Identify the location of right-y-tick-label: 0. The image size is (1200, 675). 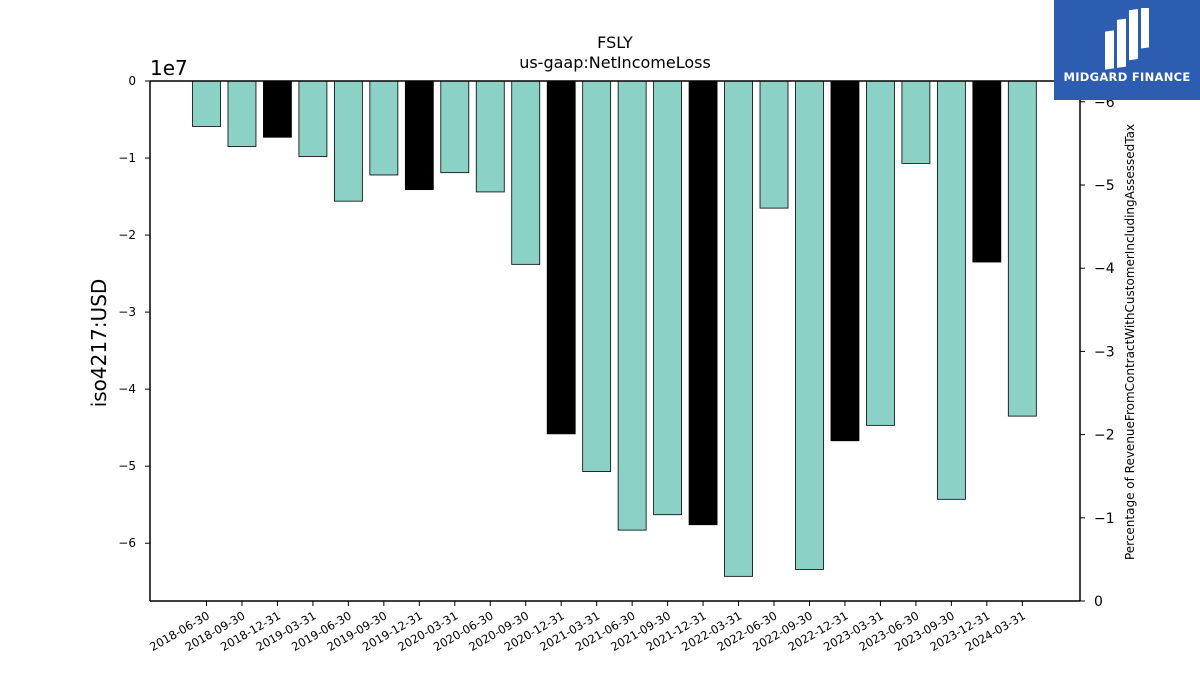
(1098, 602).